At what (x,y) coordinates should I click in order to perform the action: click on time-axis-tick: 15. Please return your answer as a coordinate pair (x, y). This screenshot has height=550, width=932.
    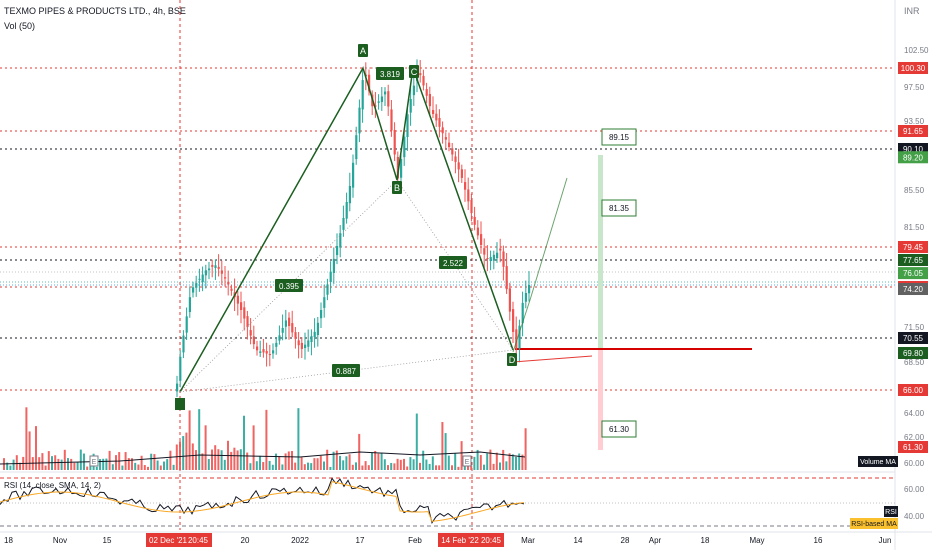
    Looking at the image, I should click on (107, 540).